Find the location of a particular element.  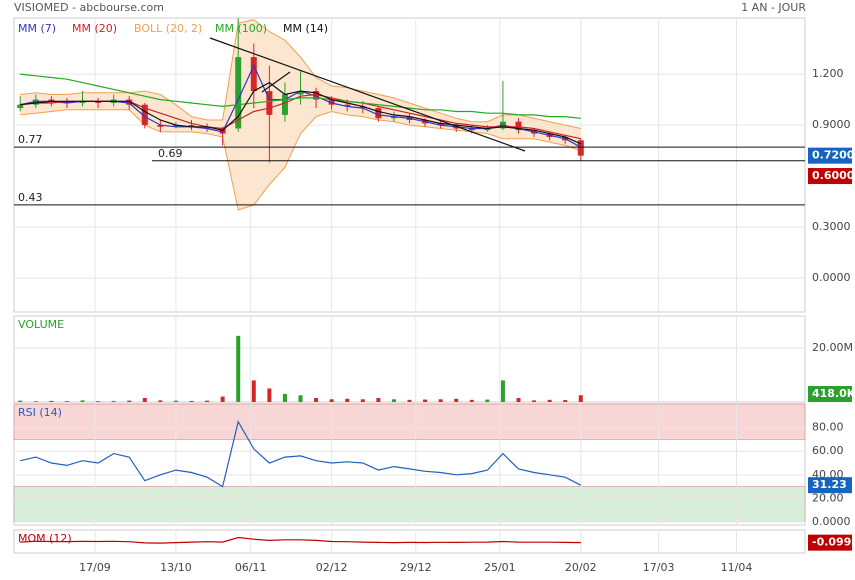

value-badge-label: 418.0K is located at coordinates (833, 393).